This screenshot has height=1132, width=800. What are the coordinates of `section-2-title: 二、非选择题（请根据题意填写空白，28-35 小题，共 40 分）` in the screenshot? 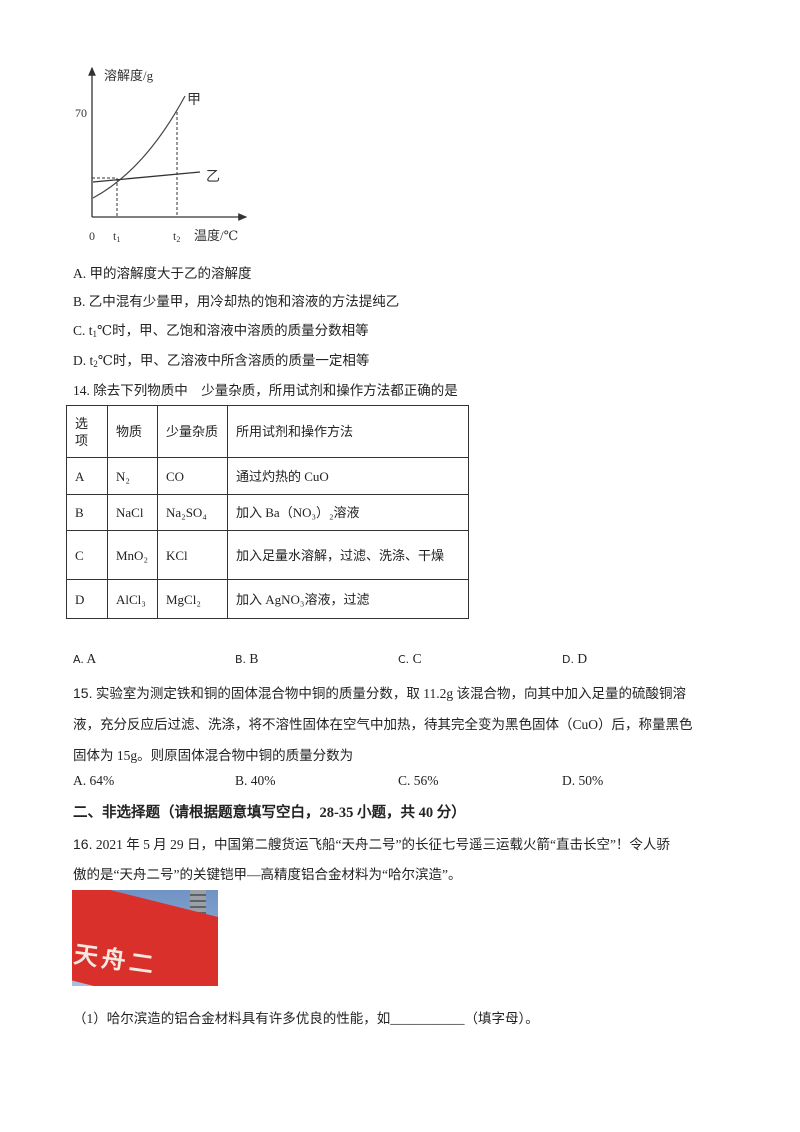 It's located at (269, 813).